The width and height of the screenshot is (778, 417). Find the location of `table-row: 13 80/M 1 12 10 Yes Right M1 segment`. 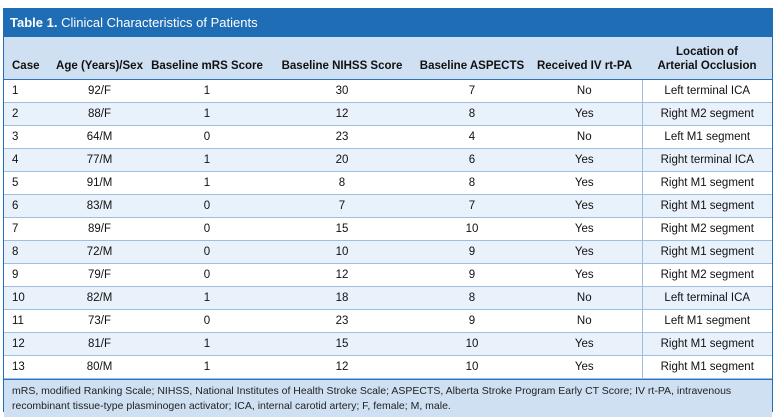

table-row: 13 80/M 1 12 10 Yes Right M1 segment is located at coordinates (388, 367).